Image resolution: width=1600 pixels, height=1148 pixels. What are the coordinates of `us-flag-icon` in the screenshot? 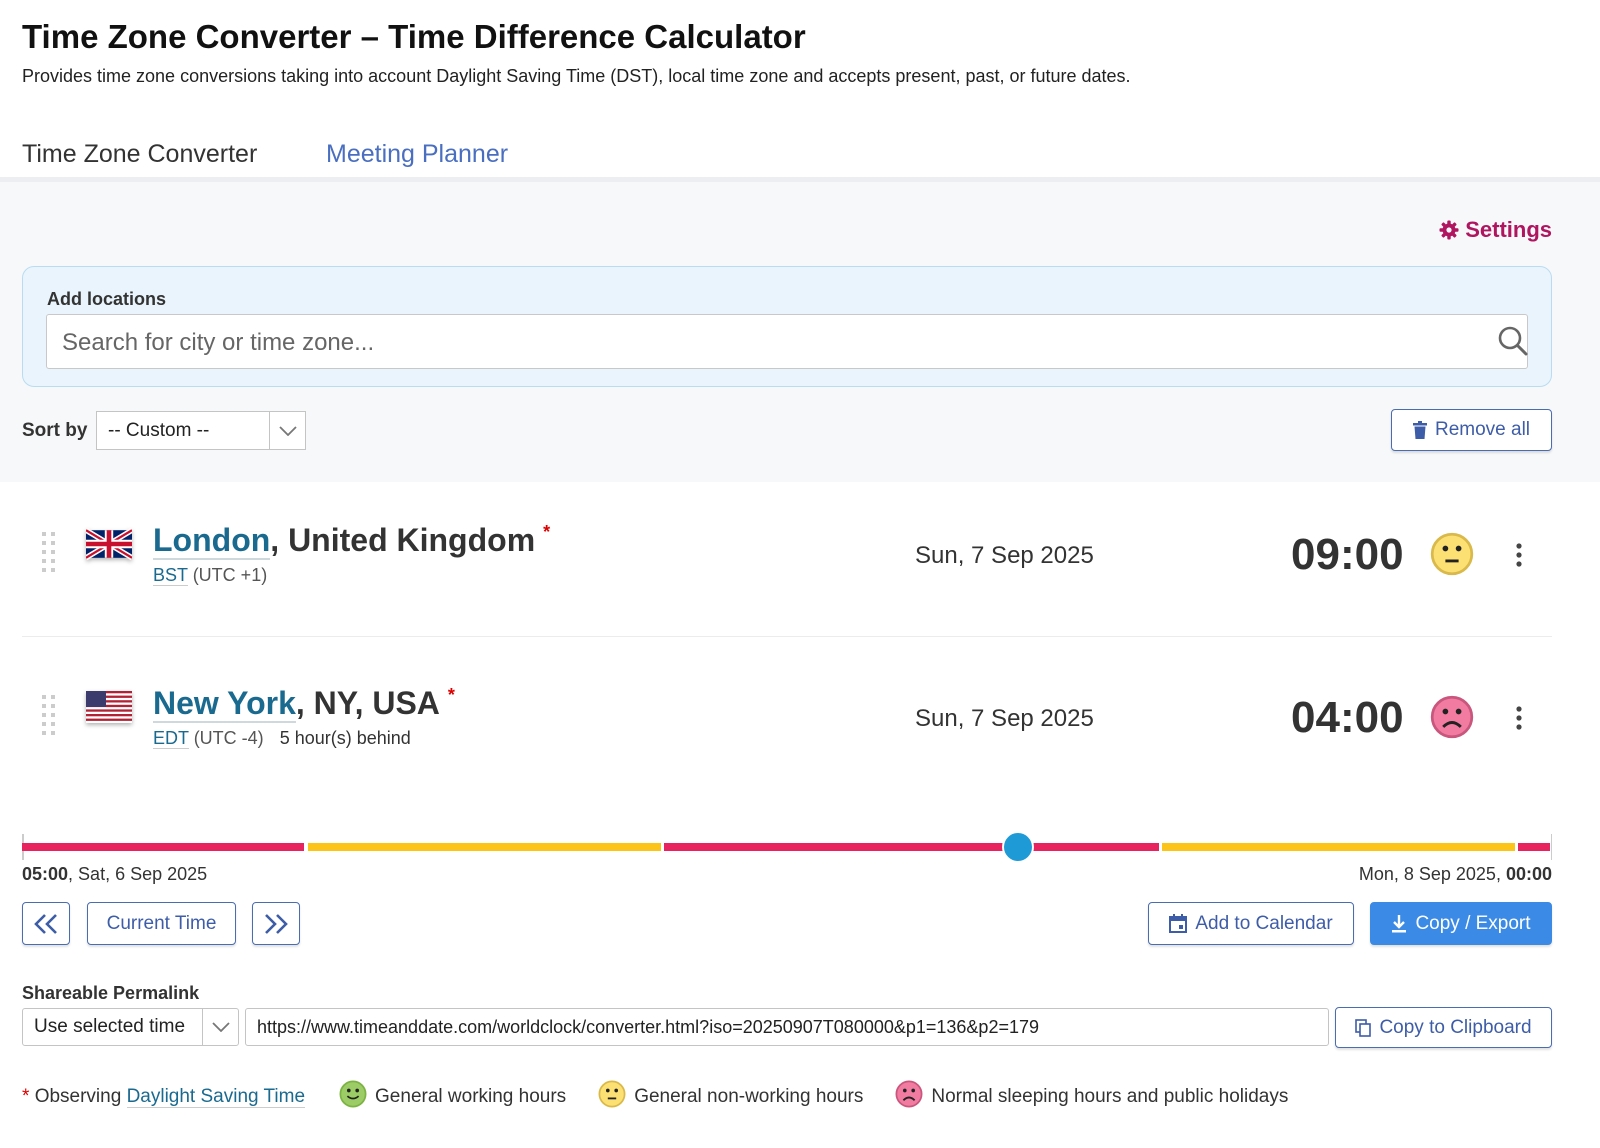 It's located at (109, 709).